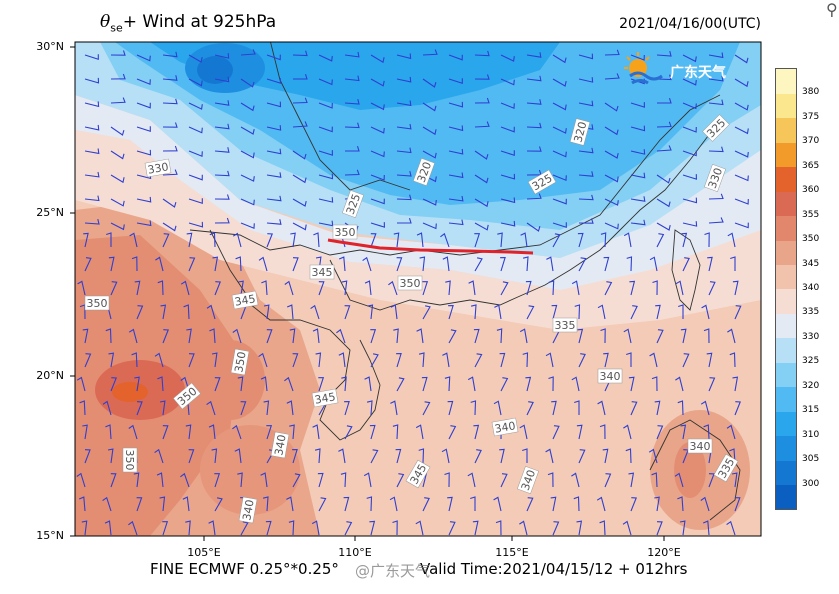  What do you see at coordinates (832, 9) in the screenshot?
I see `search-icon: ⚲` at bounding box center [832, 9].